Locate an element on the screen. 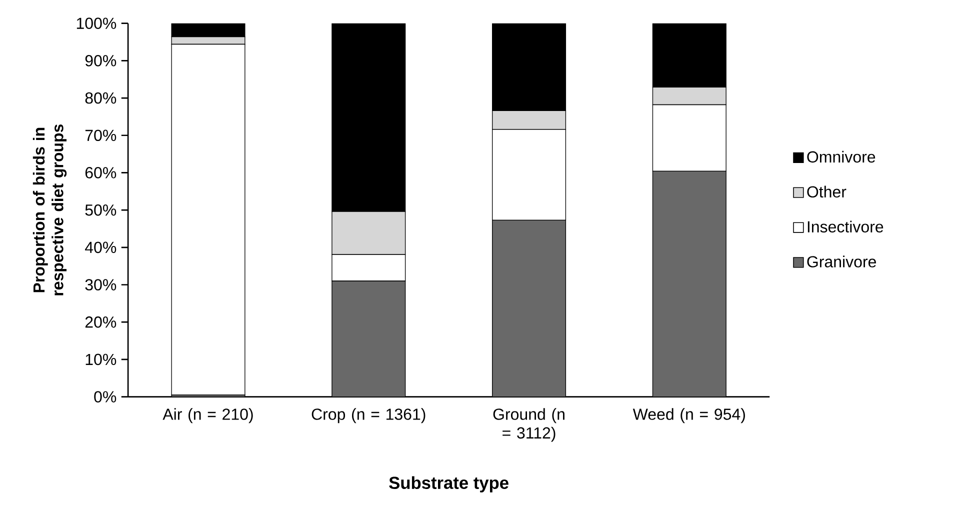  x-tick-label: Air (n = 210) is located at coordinates (207, 415).